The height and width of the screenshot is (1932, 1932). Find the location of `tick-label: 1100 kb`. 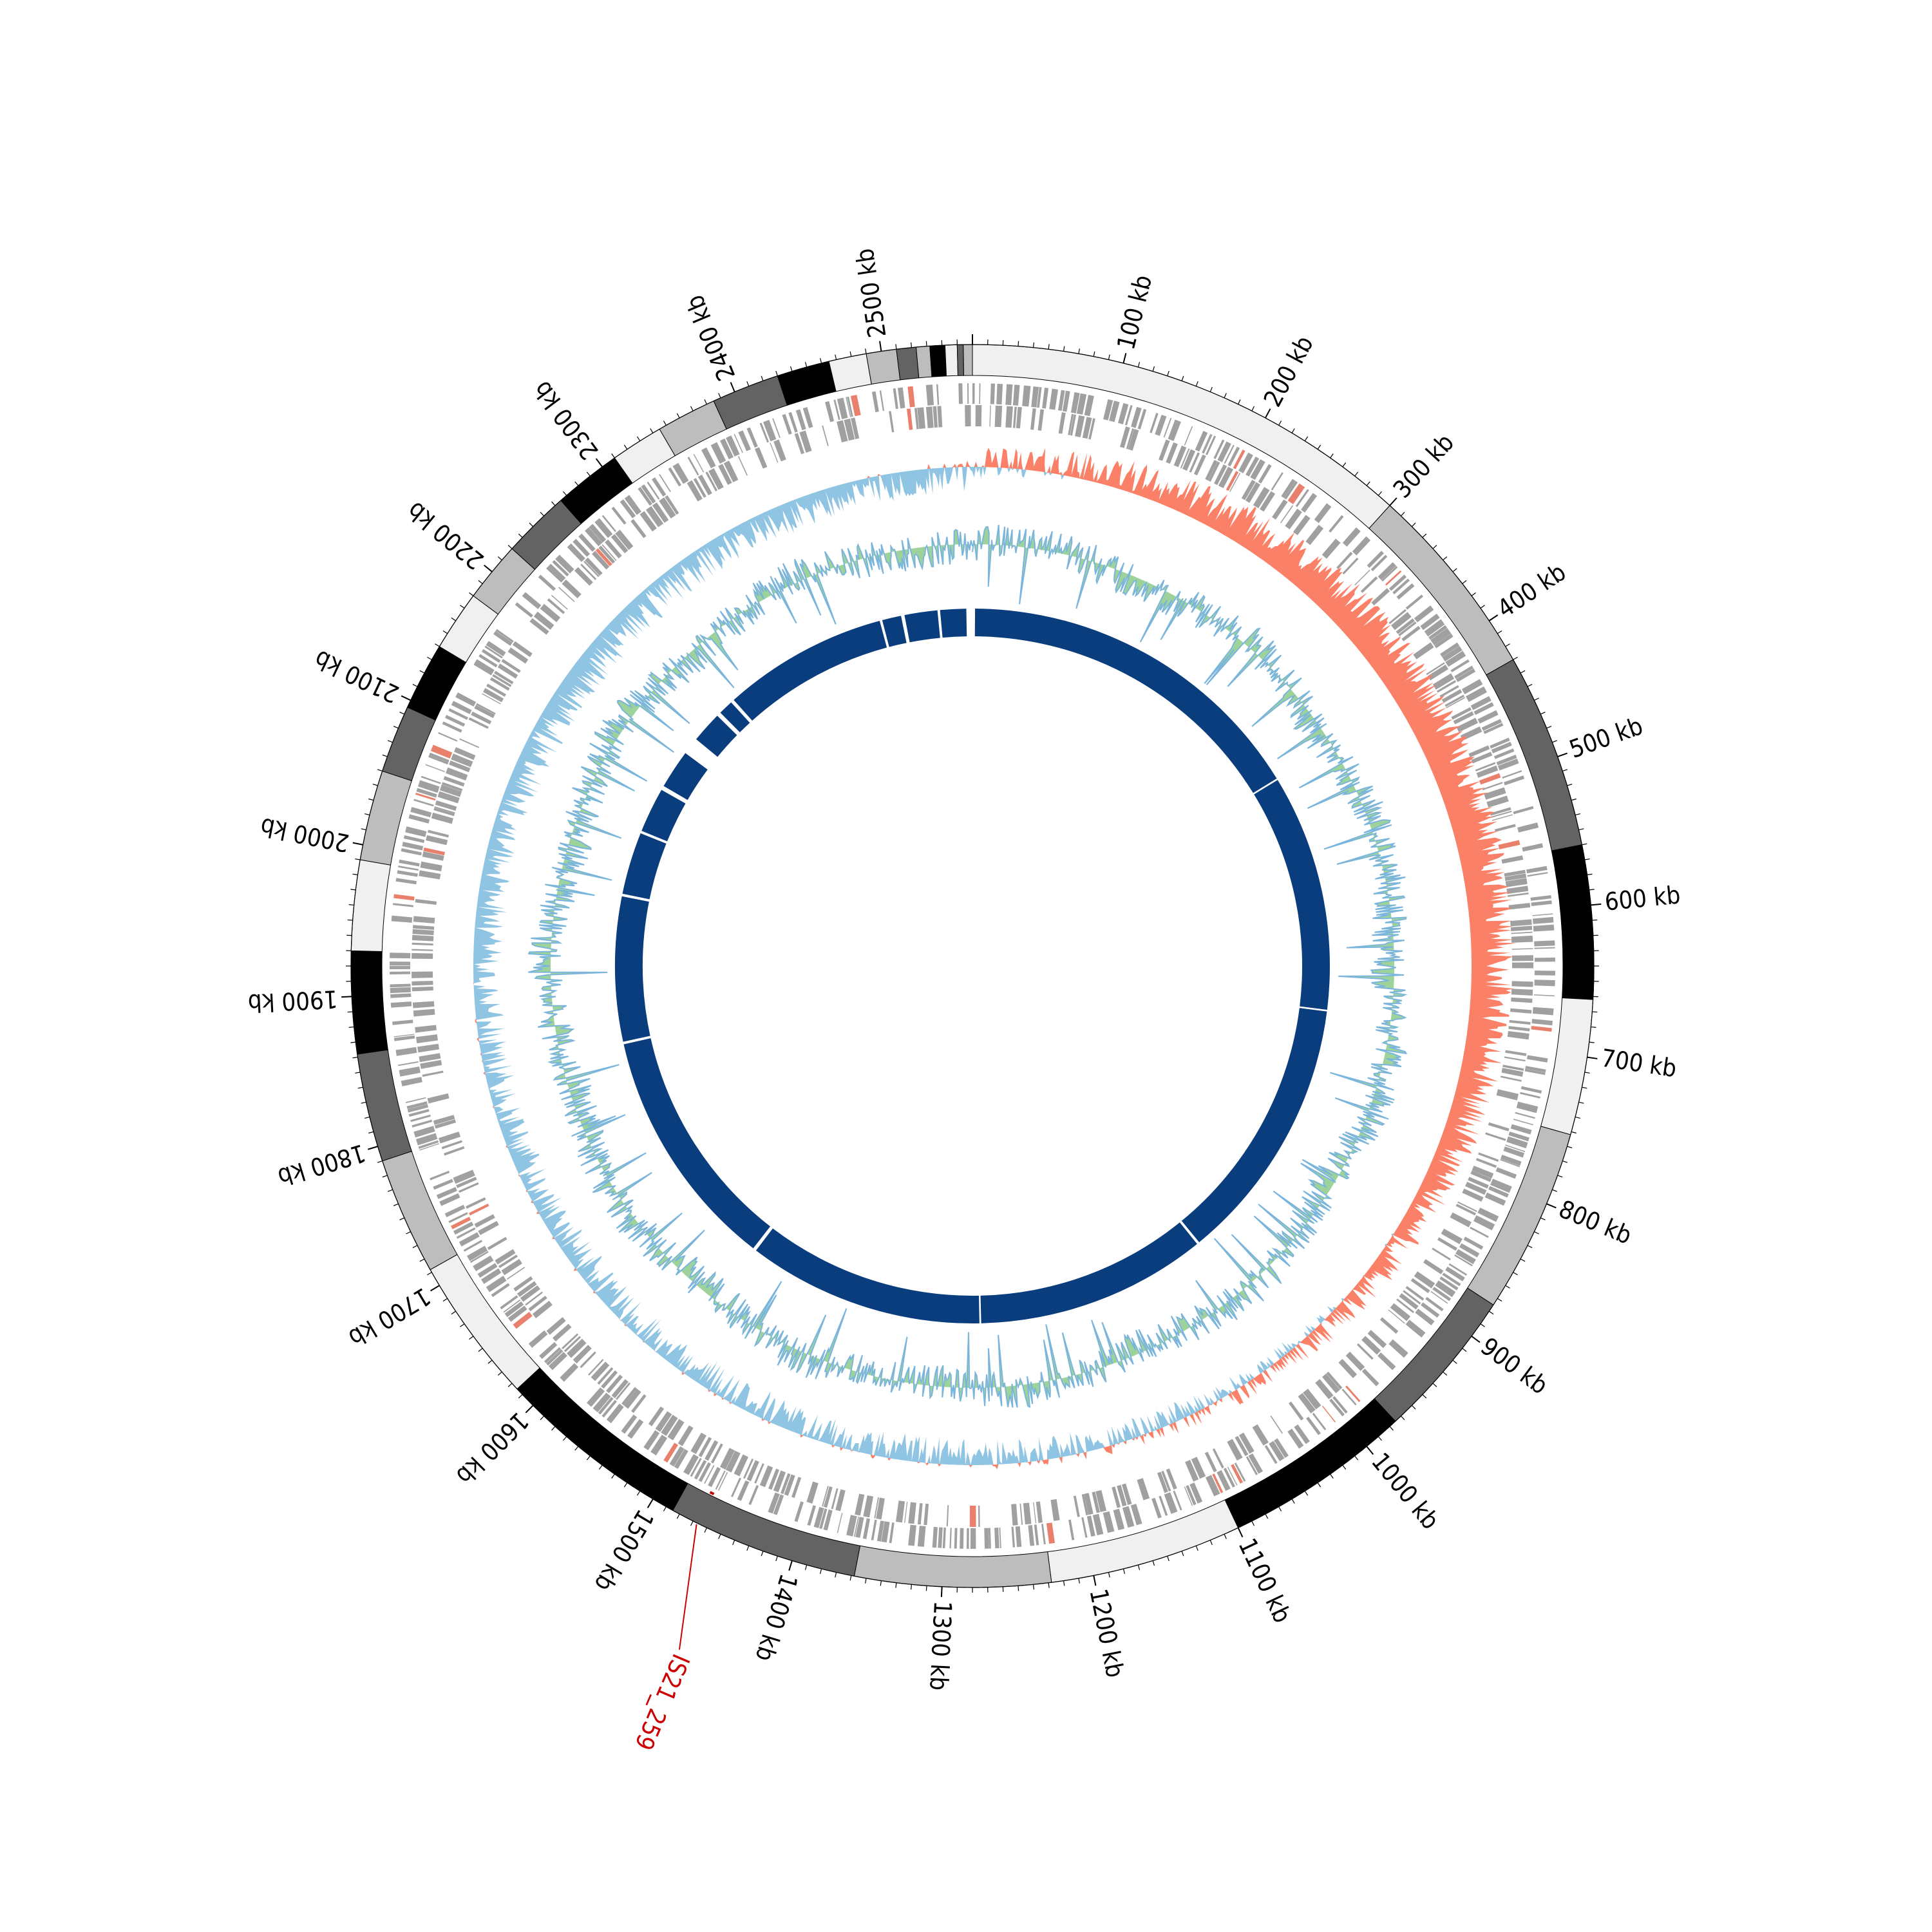

tick-label: 1100 kb is located at coordinates (1264, 1580).